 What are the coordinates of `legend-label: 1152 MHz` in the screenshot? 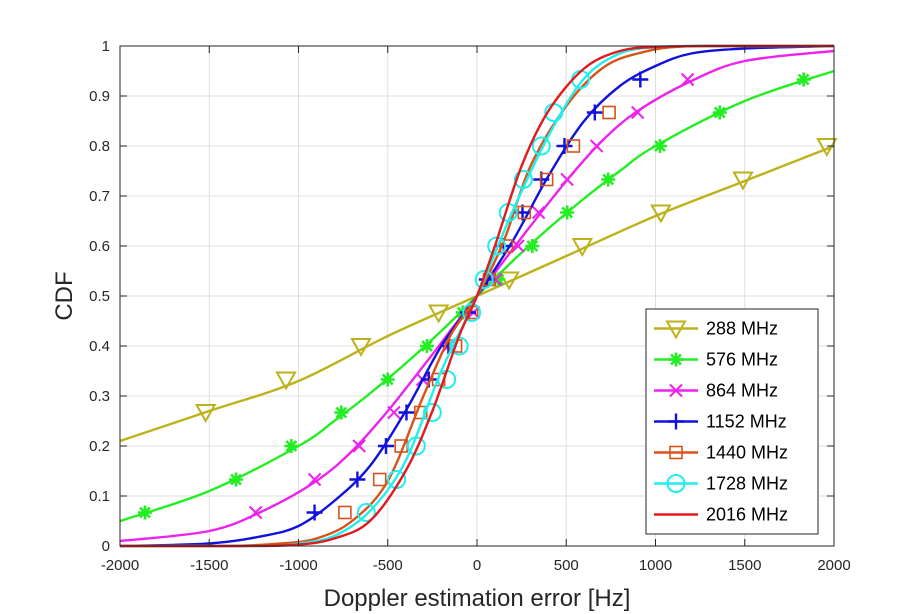 It's located at (746, 422).